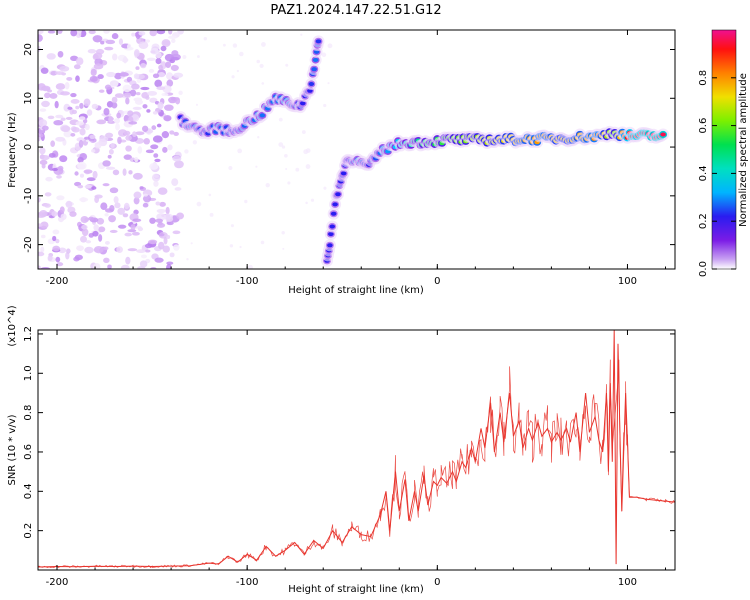 The image size is (750, 600). What do you see at coordinates (703, 126) in the screenshot?
I see `colorbar-tick-label: 0.6` at bounding box center [703, 126].